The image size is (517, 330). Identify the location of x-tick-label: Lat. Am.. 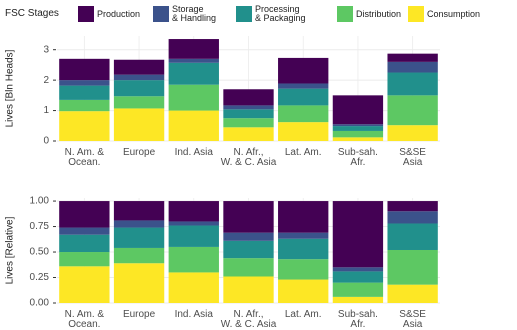
(303, 314).